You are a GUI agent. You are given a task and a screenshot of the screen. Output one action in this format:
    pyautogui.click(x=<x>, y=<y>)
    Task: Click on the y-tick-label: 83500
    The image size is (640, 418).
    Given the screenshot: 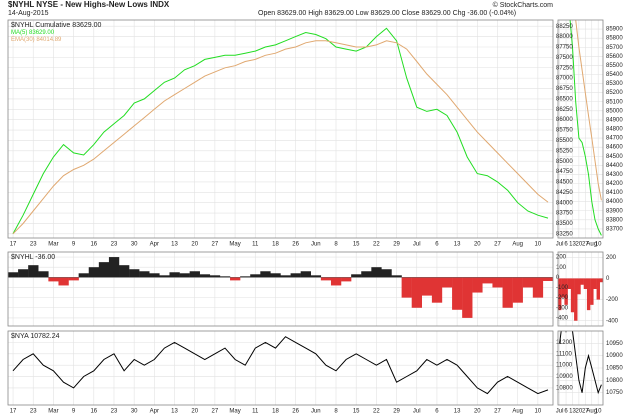 What is the action you would take?
    pyautogui.click(x=564, y=224)
    